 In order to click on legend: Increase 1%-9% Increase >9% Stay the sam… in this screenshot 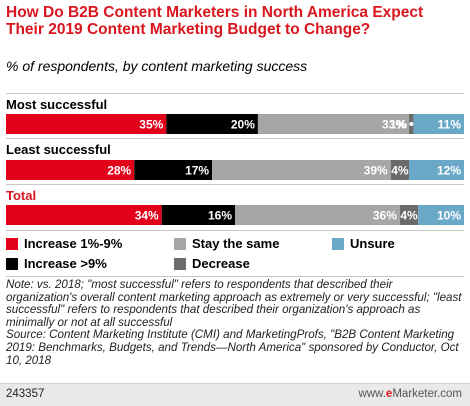, I will do `click(235, 256)`.